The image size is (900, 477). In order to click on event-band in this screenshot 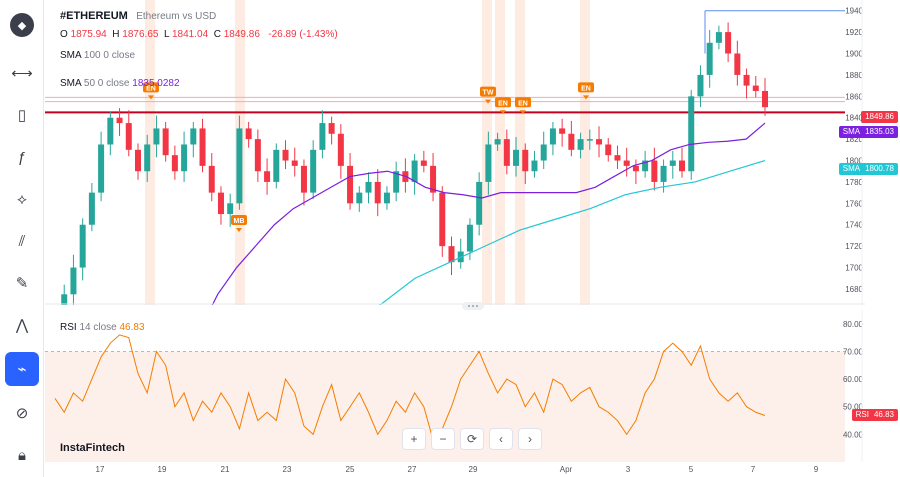, I will do `click(500, 152)`.